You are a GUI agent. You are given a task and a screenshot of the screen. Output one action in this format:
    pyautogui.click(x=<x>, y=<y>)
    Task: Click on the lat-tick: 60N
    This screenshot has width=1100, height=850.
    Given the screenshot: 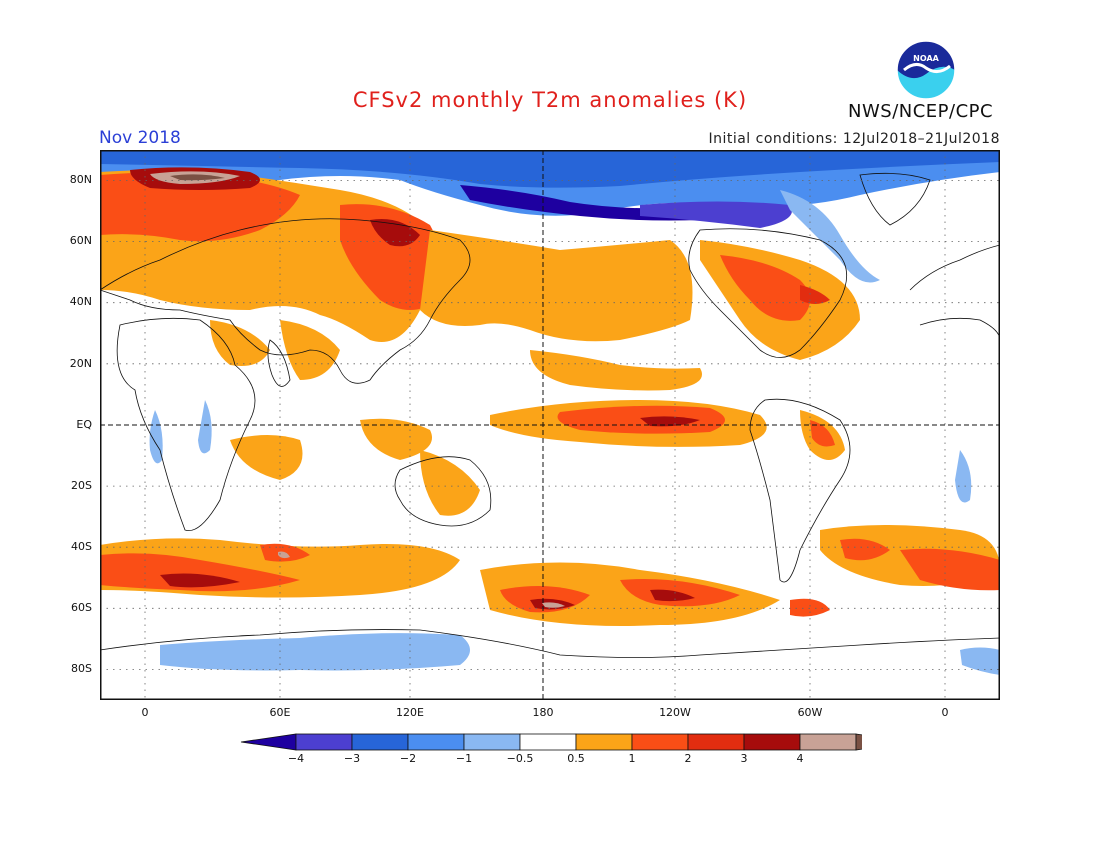 What is the action you would take?
    pyautogui.click(x=80, y=240)
    